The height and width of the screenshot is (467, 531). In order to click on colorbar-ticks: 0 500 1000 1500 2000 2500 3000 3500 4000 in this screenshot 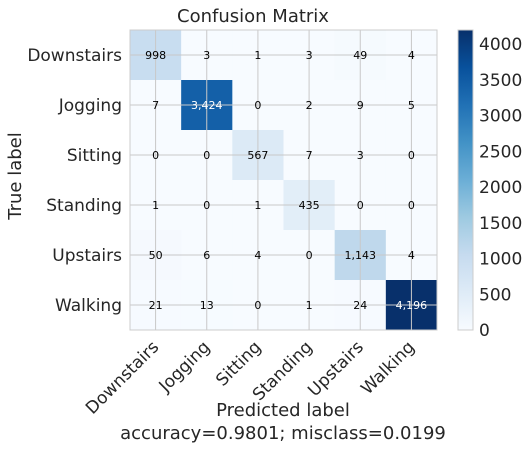, I will do `click(500, 188)`.